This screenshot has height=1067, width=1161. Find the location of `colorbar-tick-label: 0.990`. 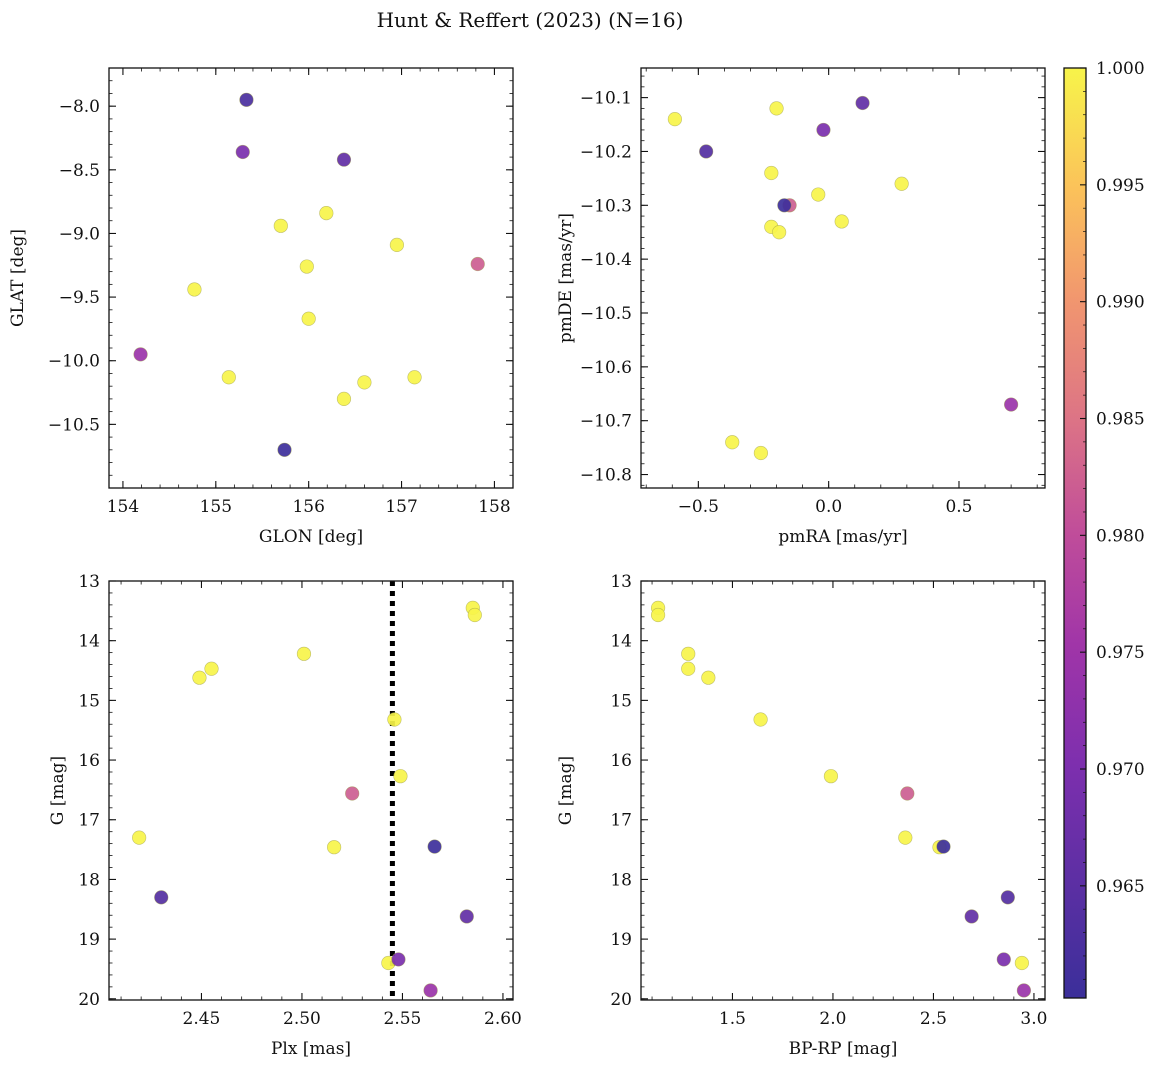

colorbar-tick-label: 0.990 is located at coordinates (1120, 303).